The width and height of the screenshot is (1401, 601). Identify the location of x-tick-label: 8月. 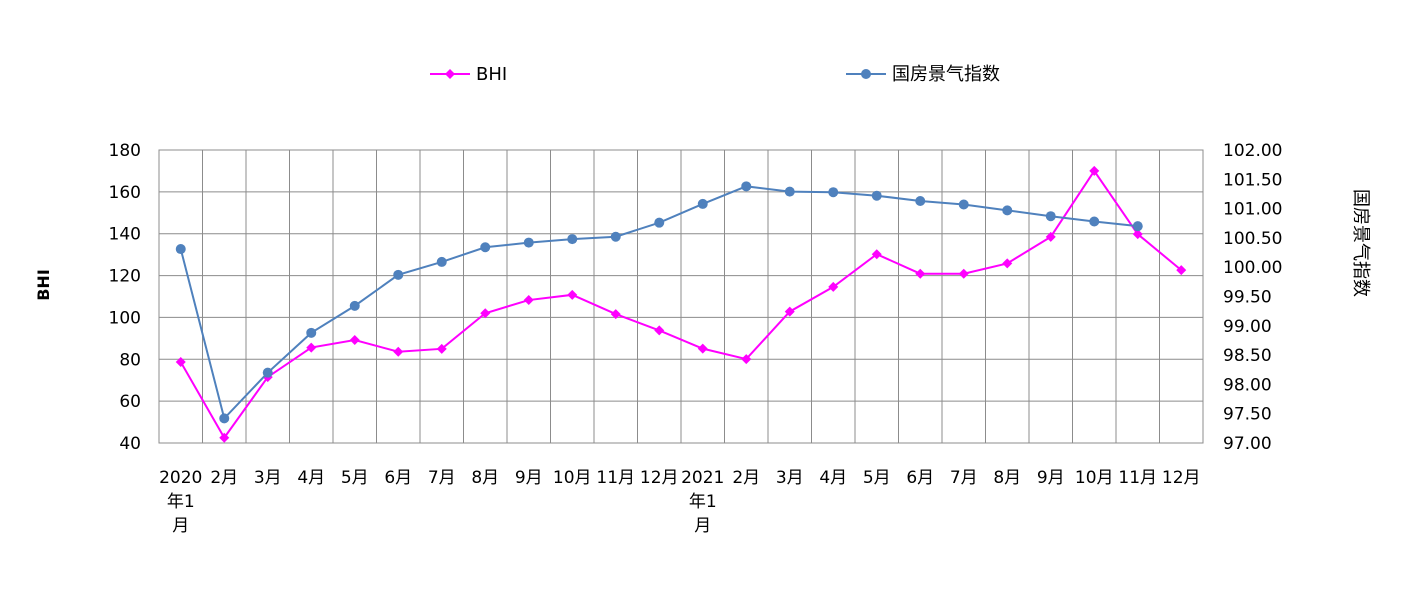
(1007, 478).